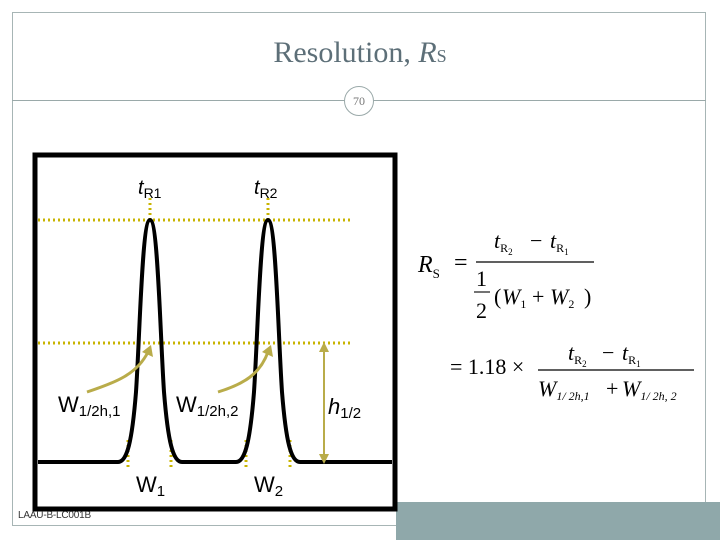  I want to click on w2-label: W2, so click(268, 486).